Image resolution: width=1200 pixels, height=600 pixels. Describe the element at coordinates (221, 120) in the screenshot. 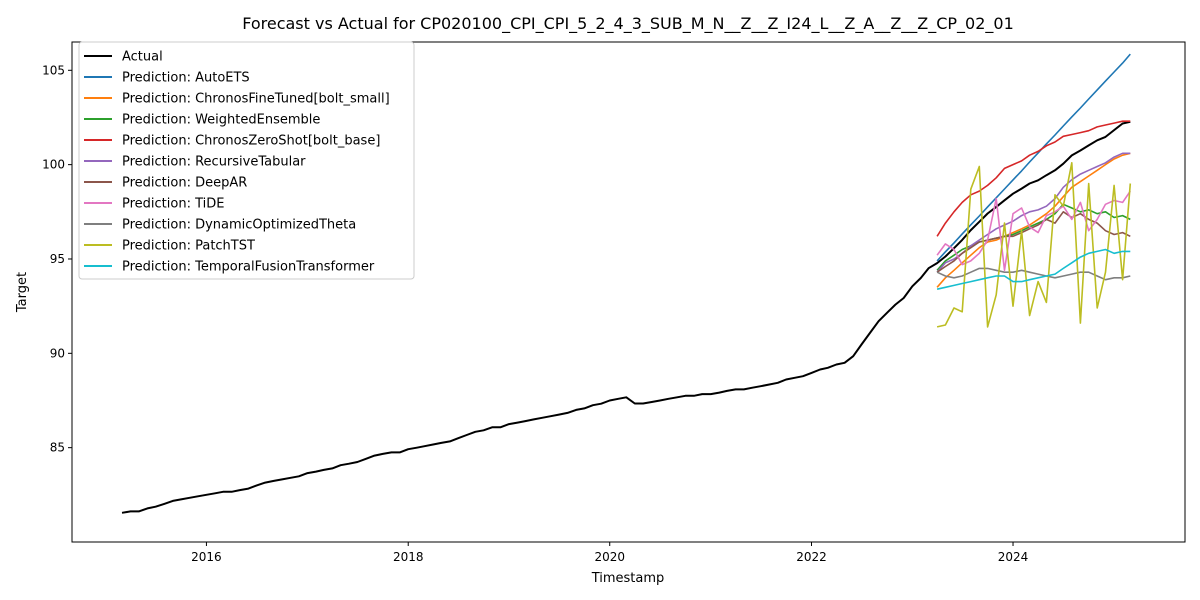

I see `legend-label: Prediction: WeightedEnsemble` at that location.